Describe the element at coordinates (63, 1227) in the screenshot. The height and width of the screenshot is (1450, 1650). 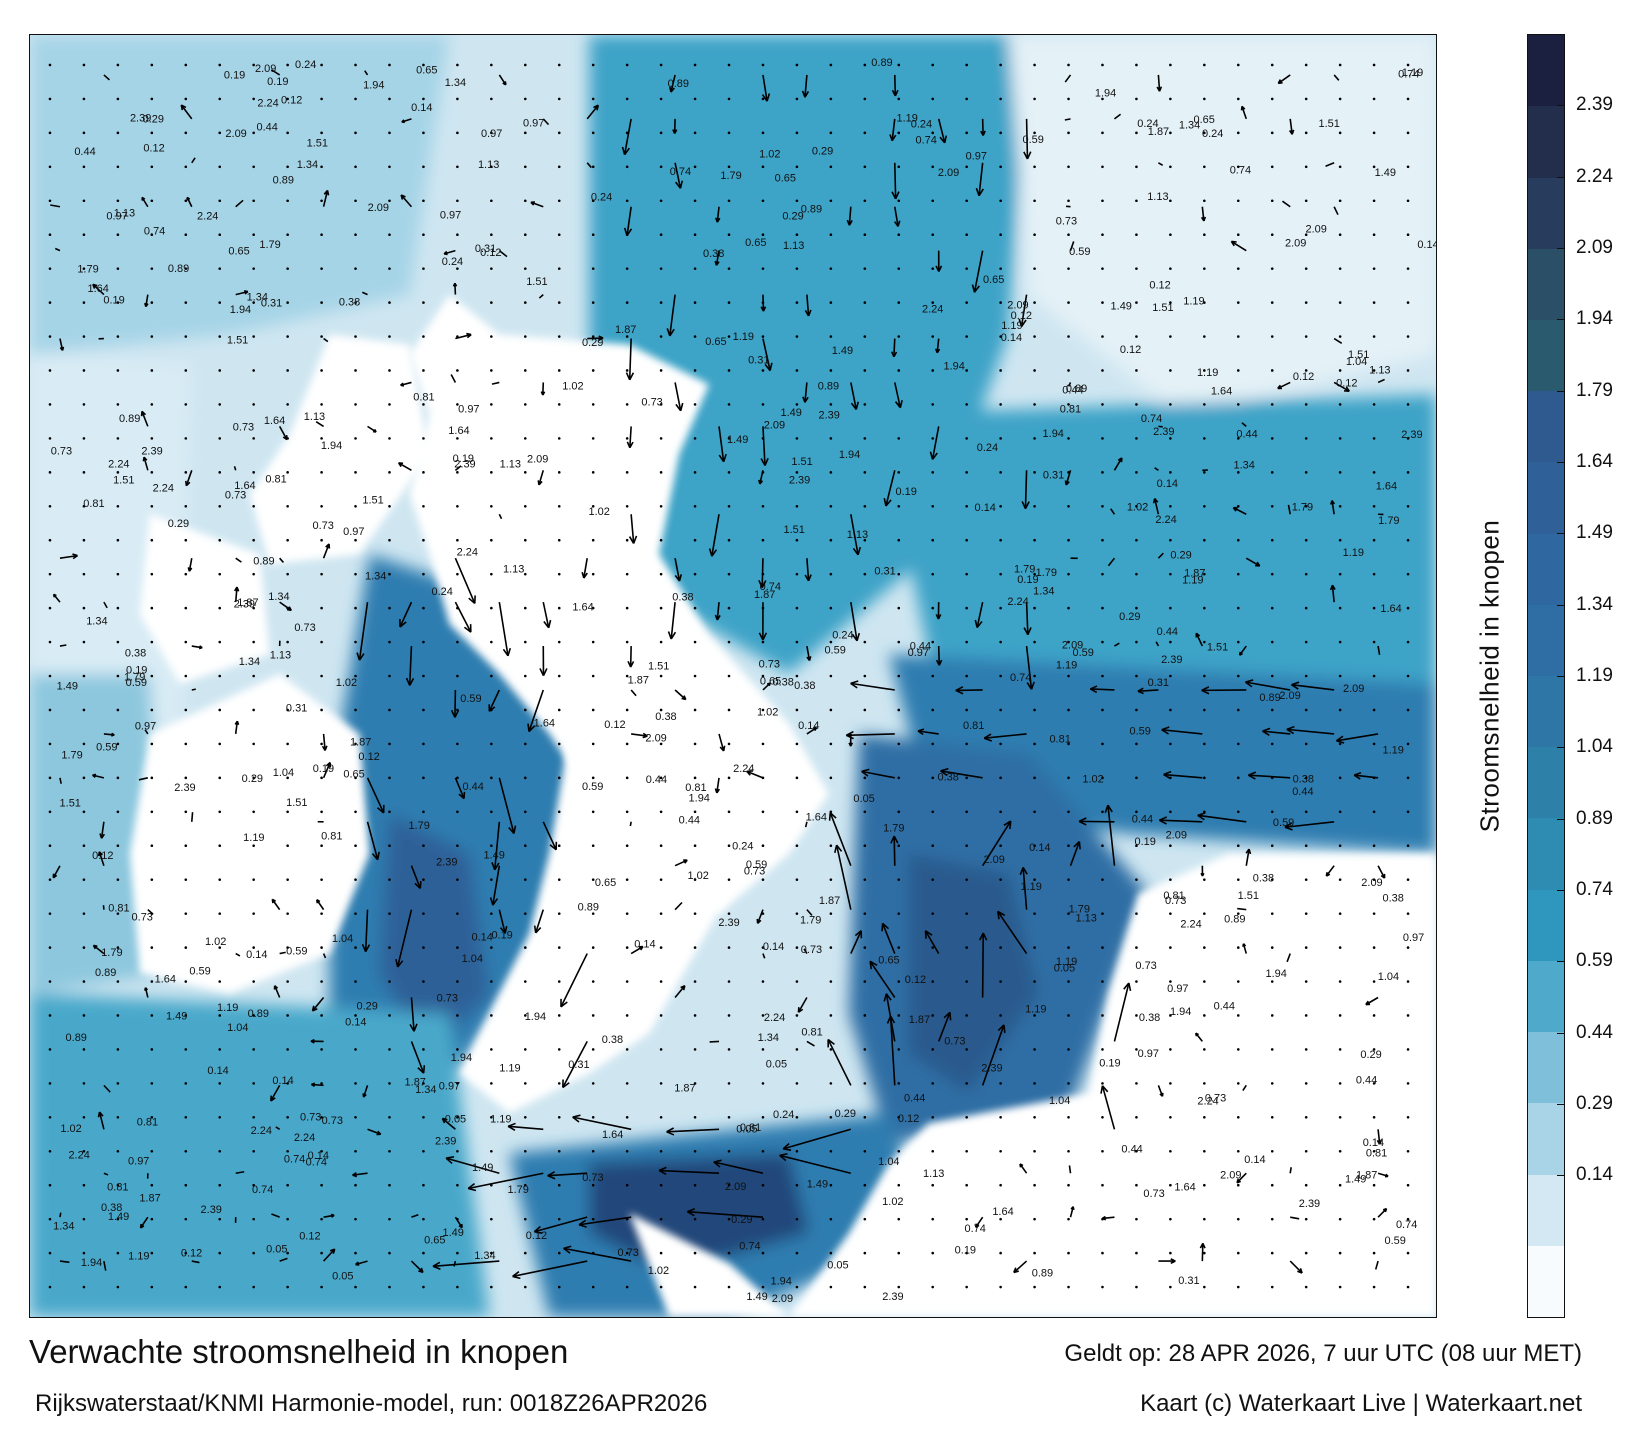
I see `current-value-label: 1.34` at that location.